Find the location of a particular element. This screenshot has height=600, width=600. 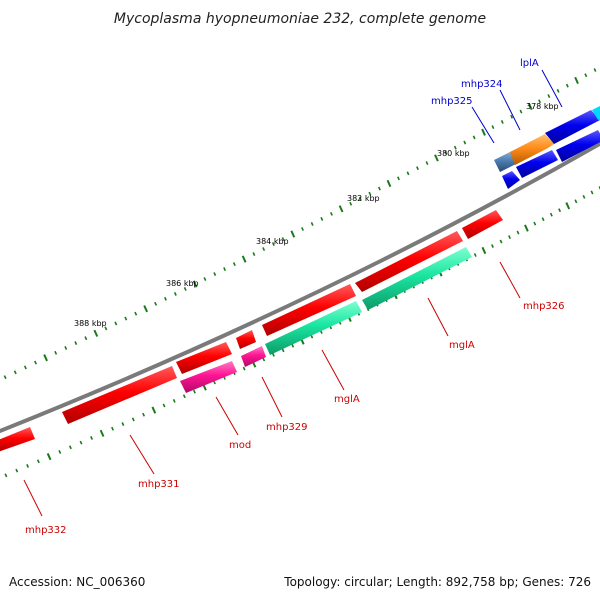

gene-label-mhp331: mhp331 is located at coordinates (159, 484).